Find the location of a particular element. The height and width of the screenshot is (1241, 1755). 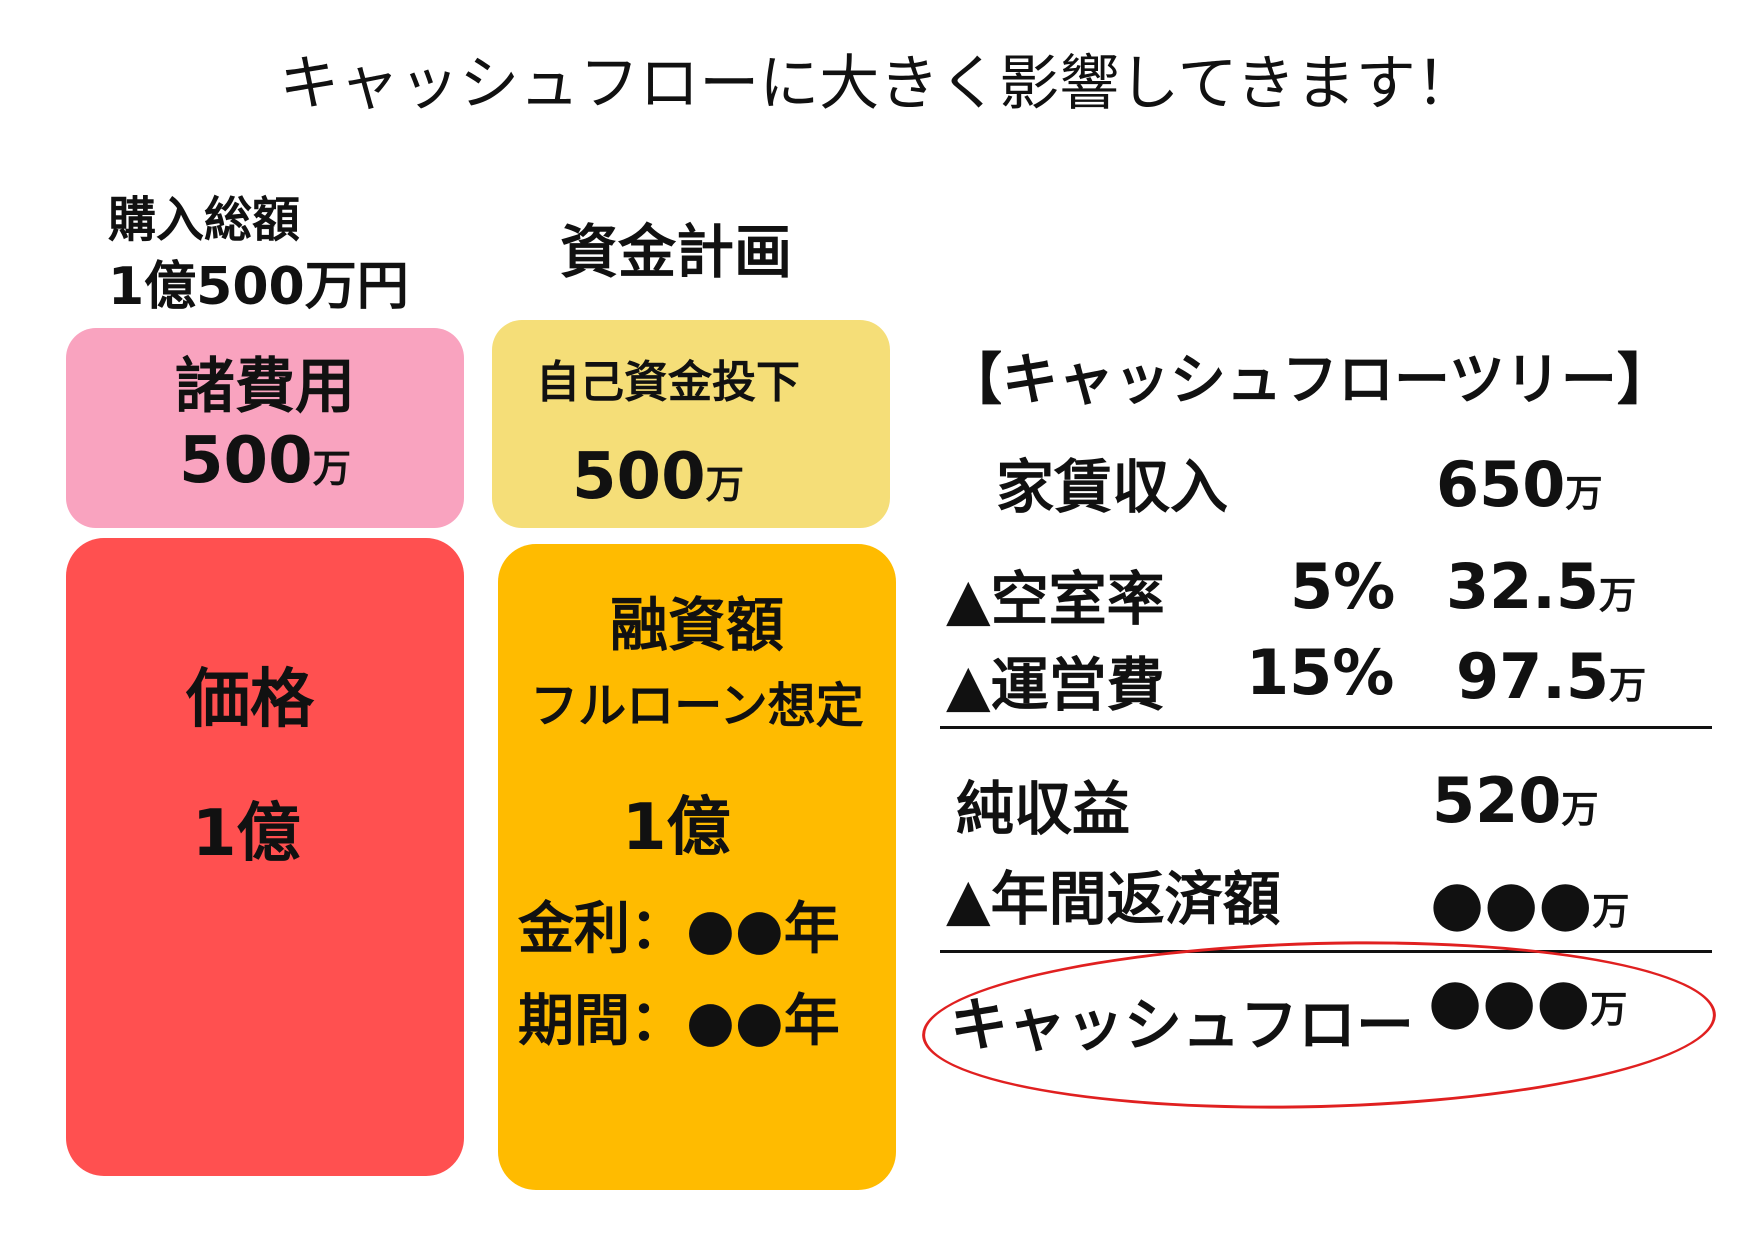

annual-repayment-label: ▲年間返済額 is located at coordinates (1113, 899).